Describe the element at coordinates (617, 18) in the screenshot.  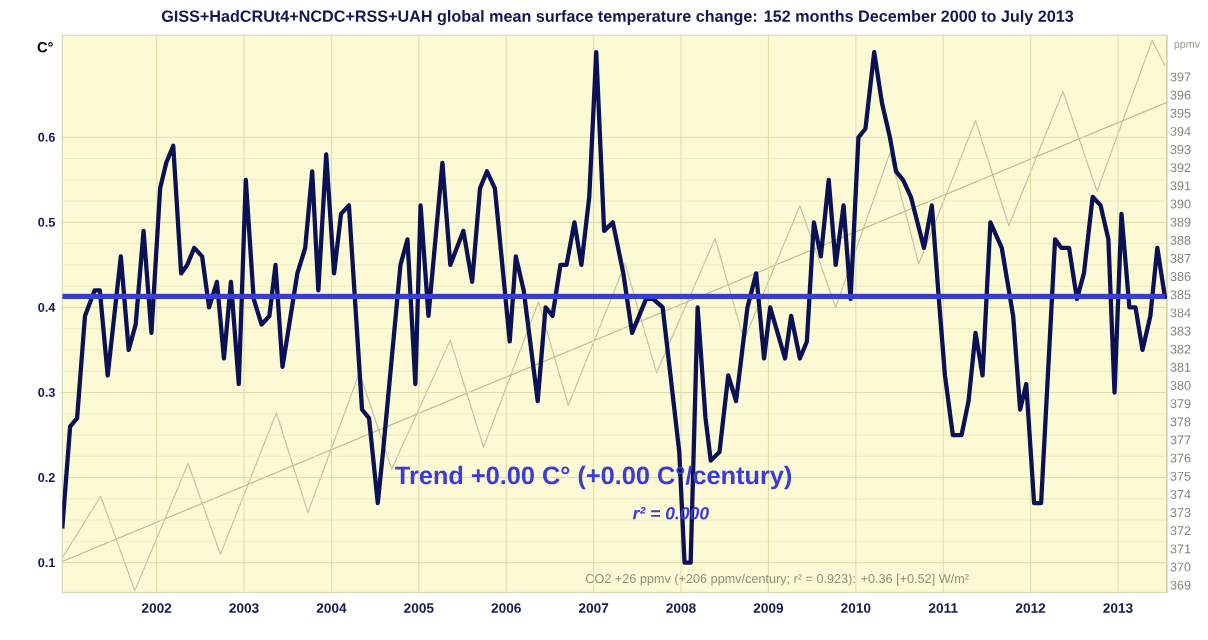
I see `chart-title: GISS+HadCRUt4+NCDC+RSS+UAH global mean surface temperature change: 152 months December 2000 to July 2013` at that location.